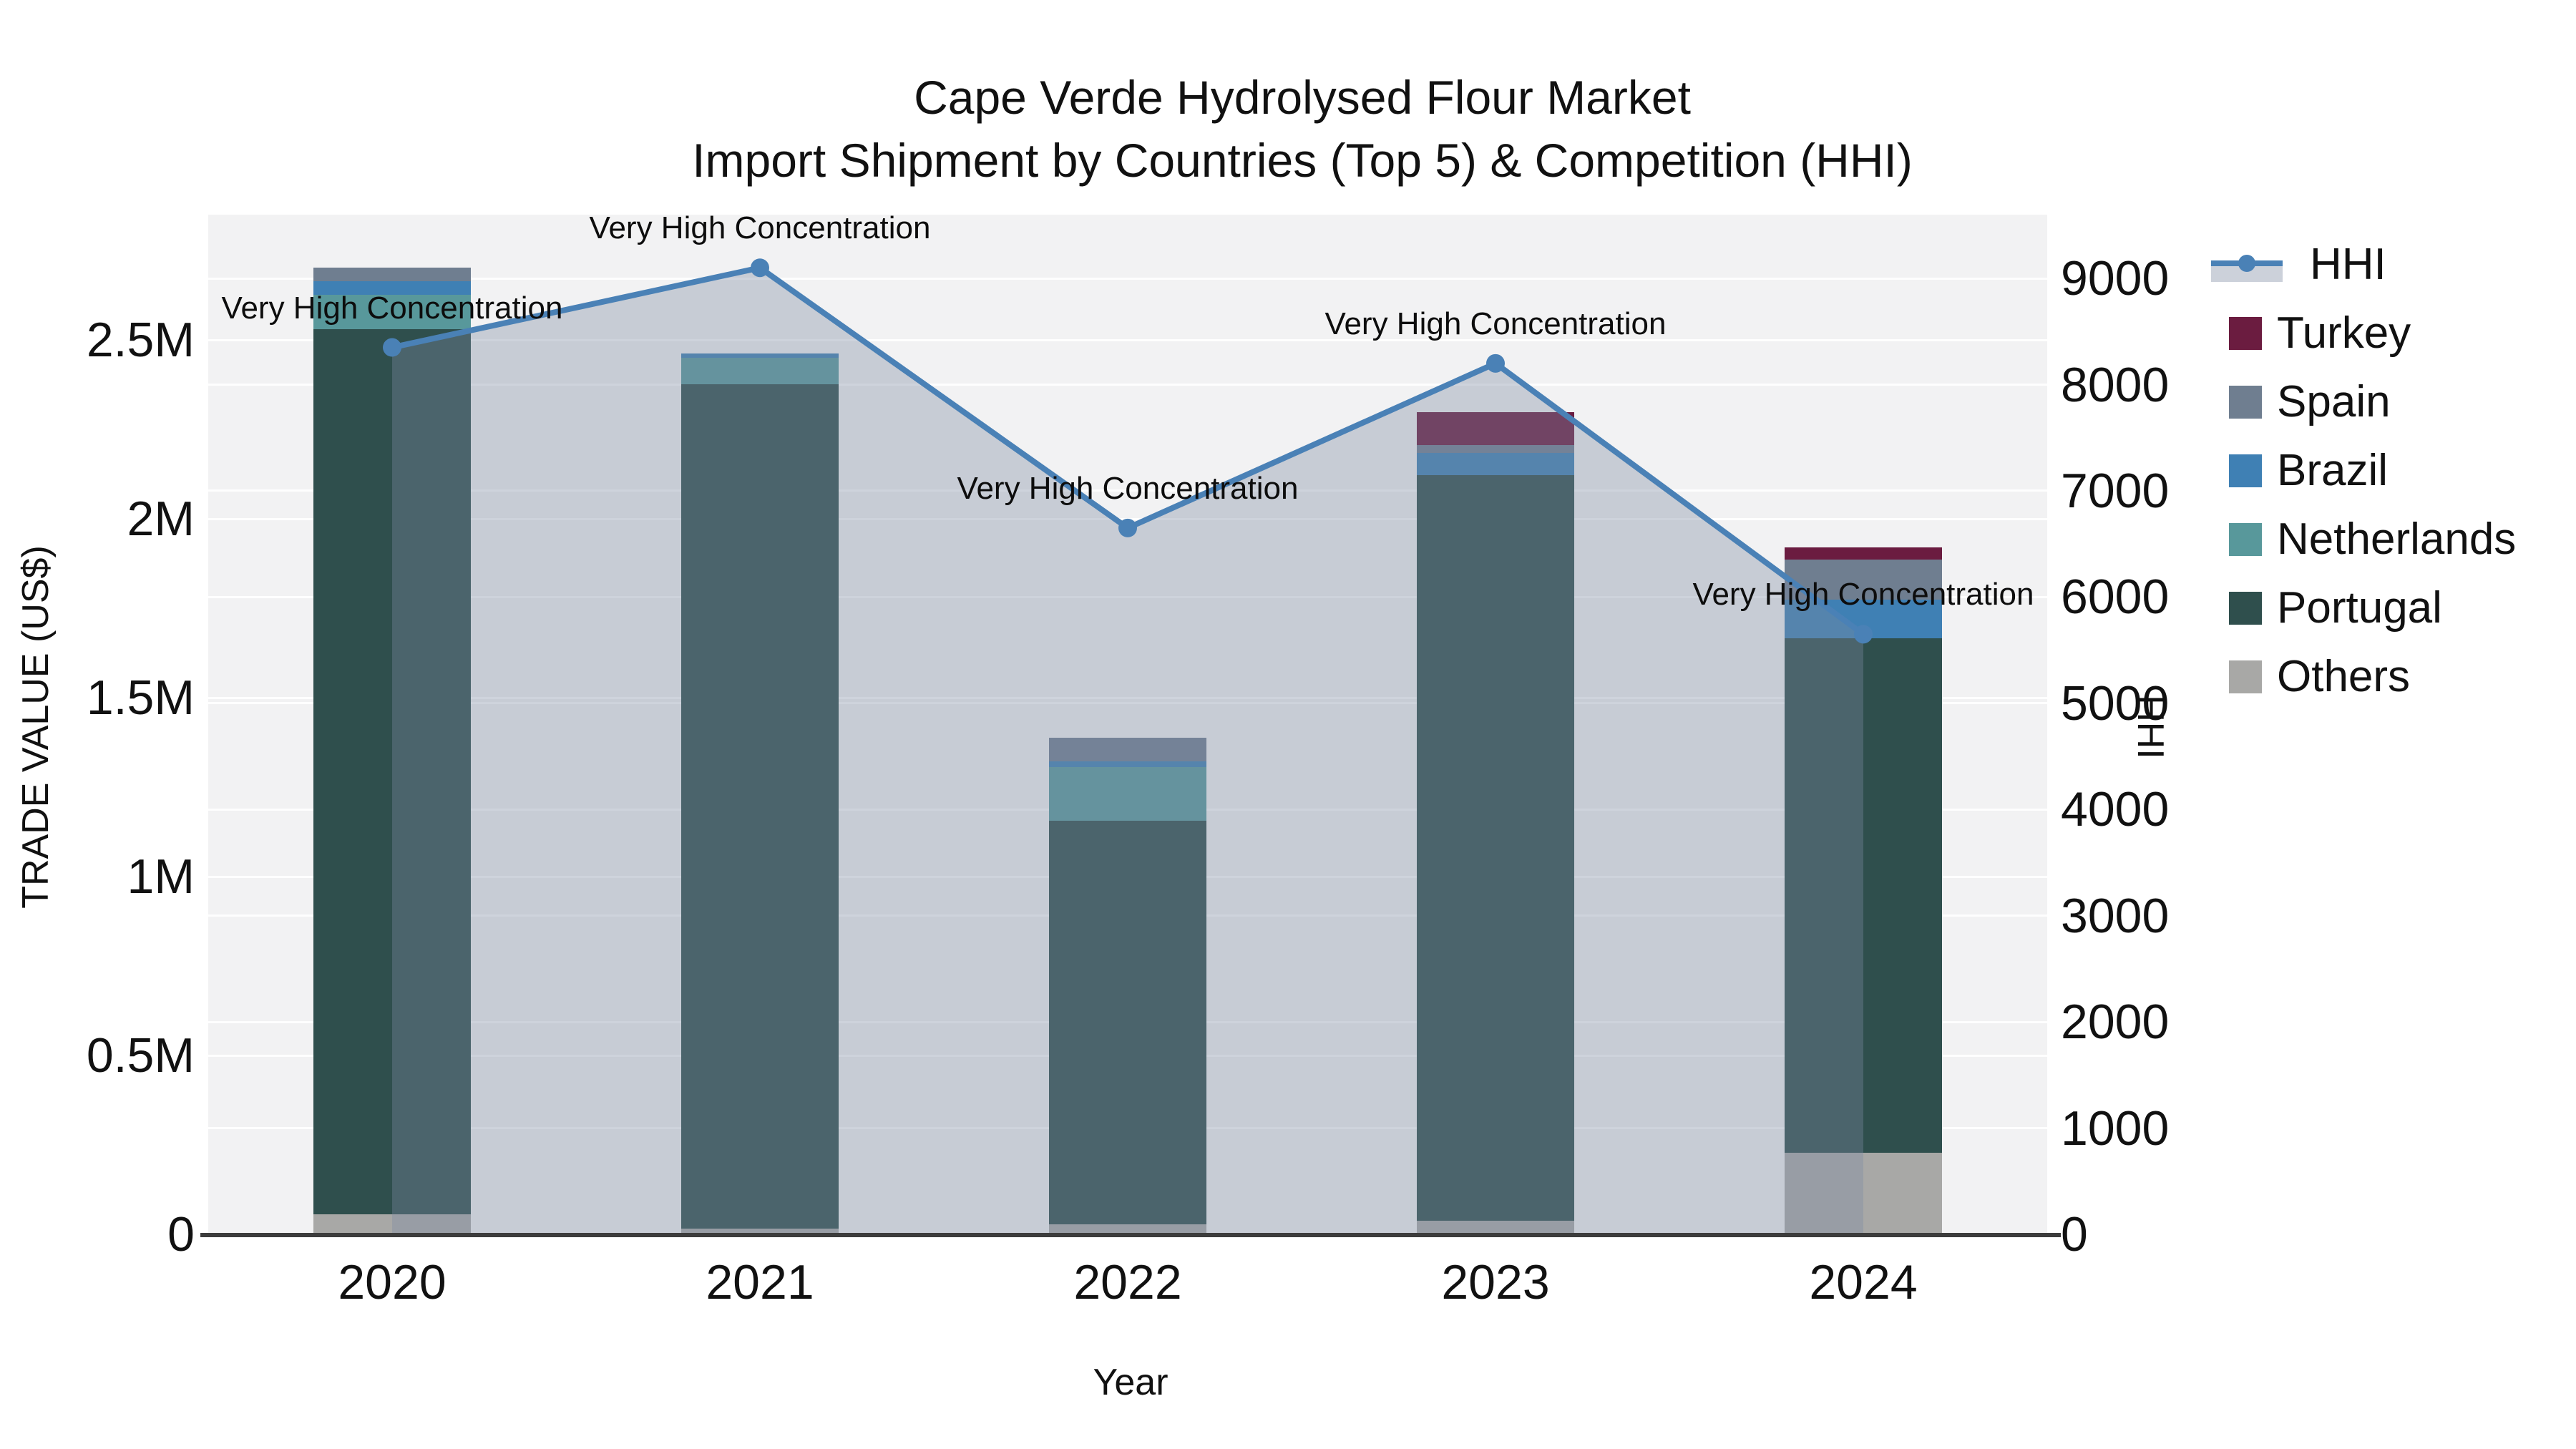 This screenshot has height=1449, width=2576. I want to click on hhi-legend-glyph, so click(2247, 265).